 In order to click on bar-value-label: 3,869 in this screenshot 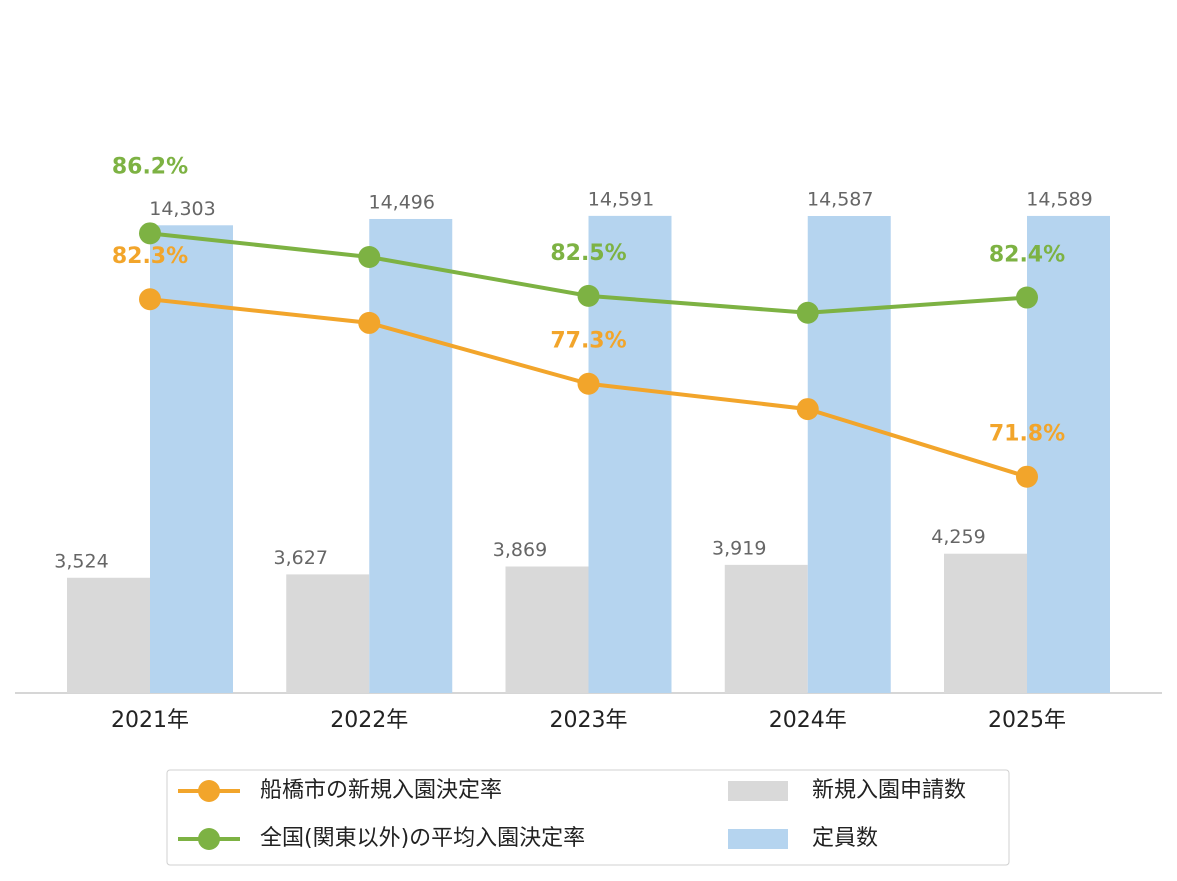, I will do `click(520, 550)`.